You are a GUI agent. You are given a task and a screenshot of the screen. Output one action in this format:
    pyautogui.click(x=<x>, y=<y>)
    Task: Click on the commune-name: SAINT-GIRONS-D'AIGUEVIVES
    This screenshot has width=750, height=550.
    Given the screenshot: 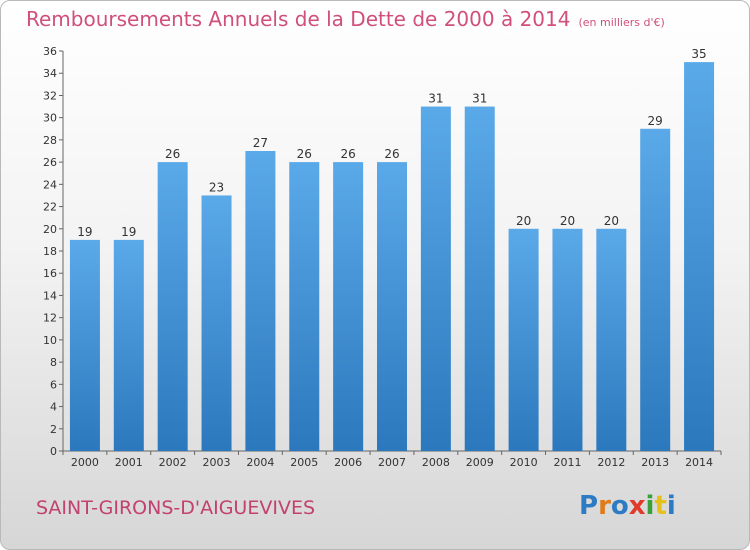 What is the action you would take?
    pyautogui.click(x=176, y=508)
    